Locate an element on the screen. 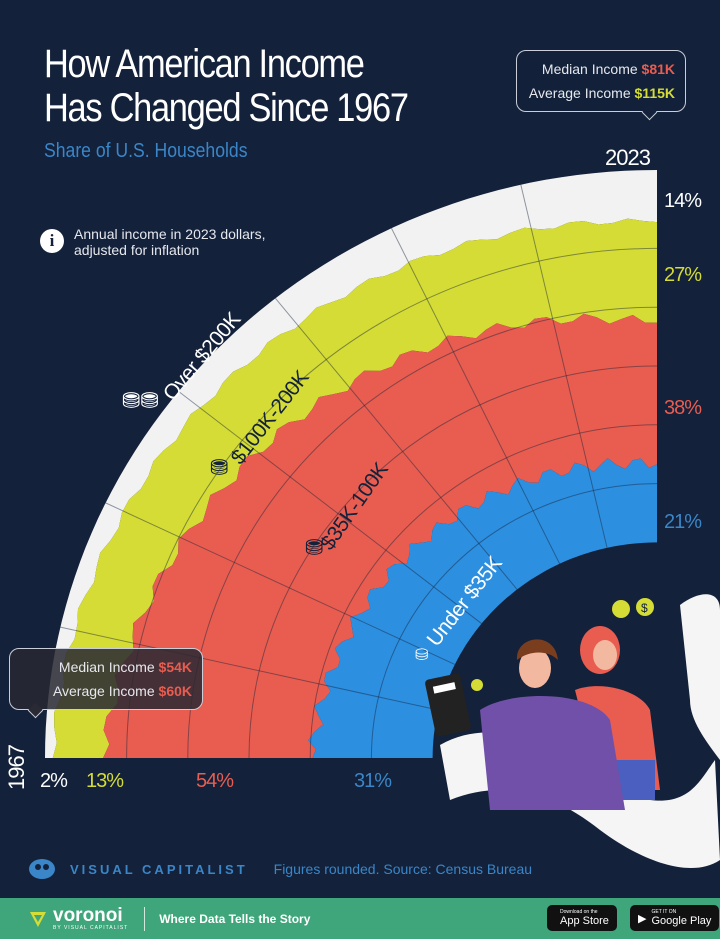 This screenshot has height=939, width=720. year-label-2023: 2023 is located at coordinates (628, 157).